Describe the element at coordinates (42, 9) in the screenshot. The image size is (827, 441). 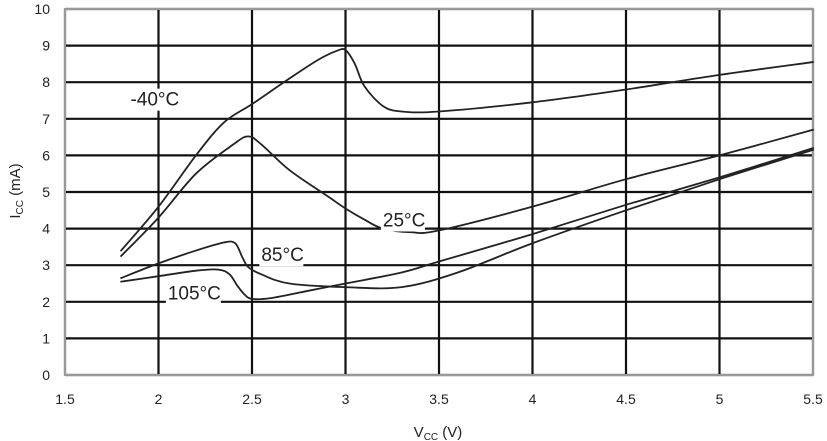
I see `y-tick-label: 10` at that location.